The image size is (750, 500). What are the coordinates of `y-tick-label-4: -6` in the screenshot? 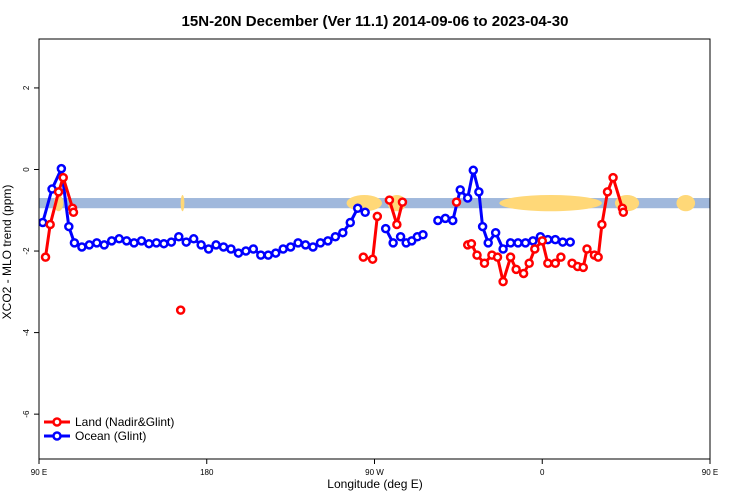 It's located at (26, 414).